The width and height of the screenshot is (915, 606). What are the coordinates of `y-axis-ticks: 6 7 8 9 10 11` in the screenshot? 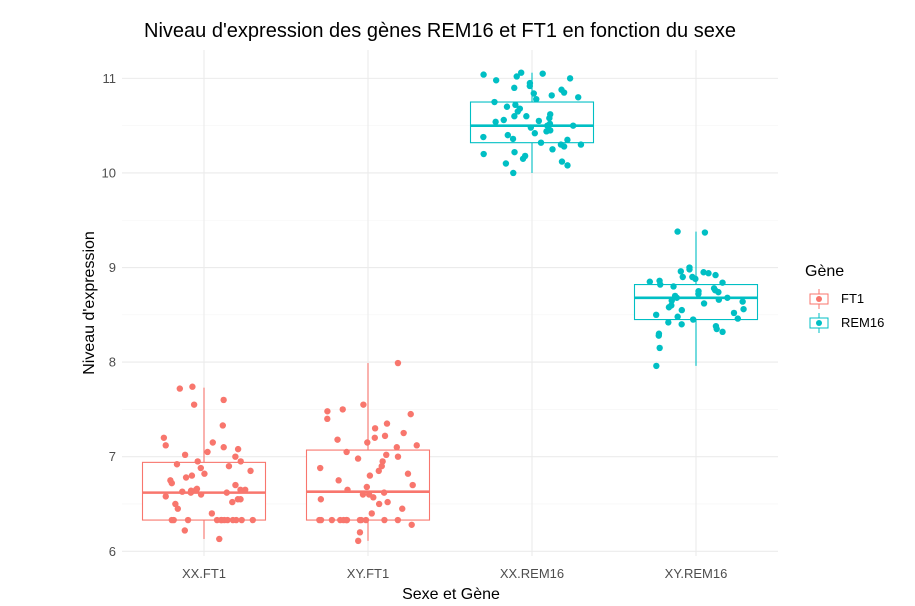 It's located at (109, 315).